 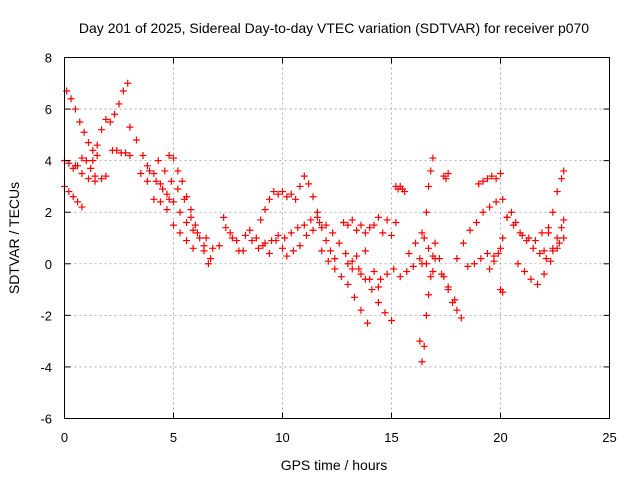 What do you see at coordinates (391, 437) in the screenshot?
I see `x-tick-label: 15` at bounding box center [391, 437].